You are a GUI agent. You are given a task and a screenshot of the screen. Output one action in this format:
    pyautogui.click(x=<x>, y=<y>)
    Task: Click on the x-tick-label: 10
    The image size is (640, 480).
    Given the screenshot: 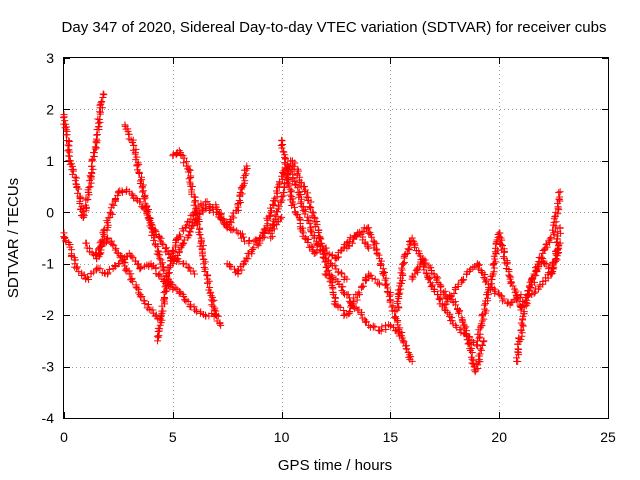 What is the action you would take?
    pyautogui.click(x=282, y=437)
    